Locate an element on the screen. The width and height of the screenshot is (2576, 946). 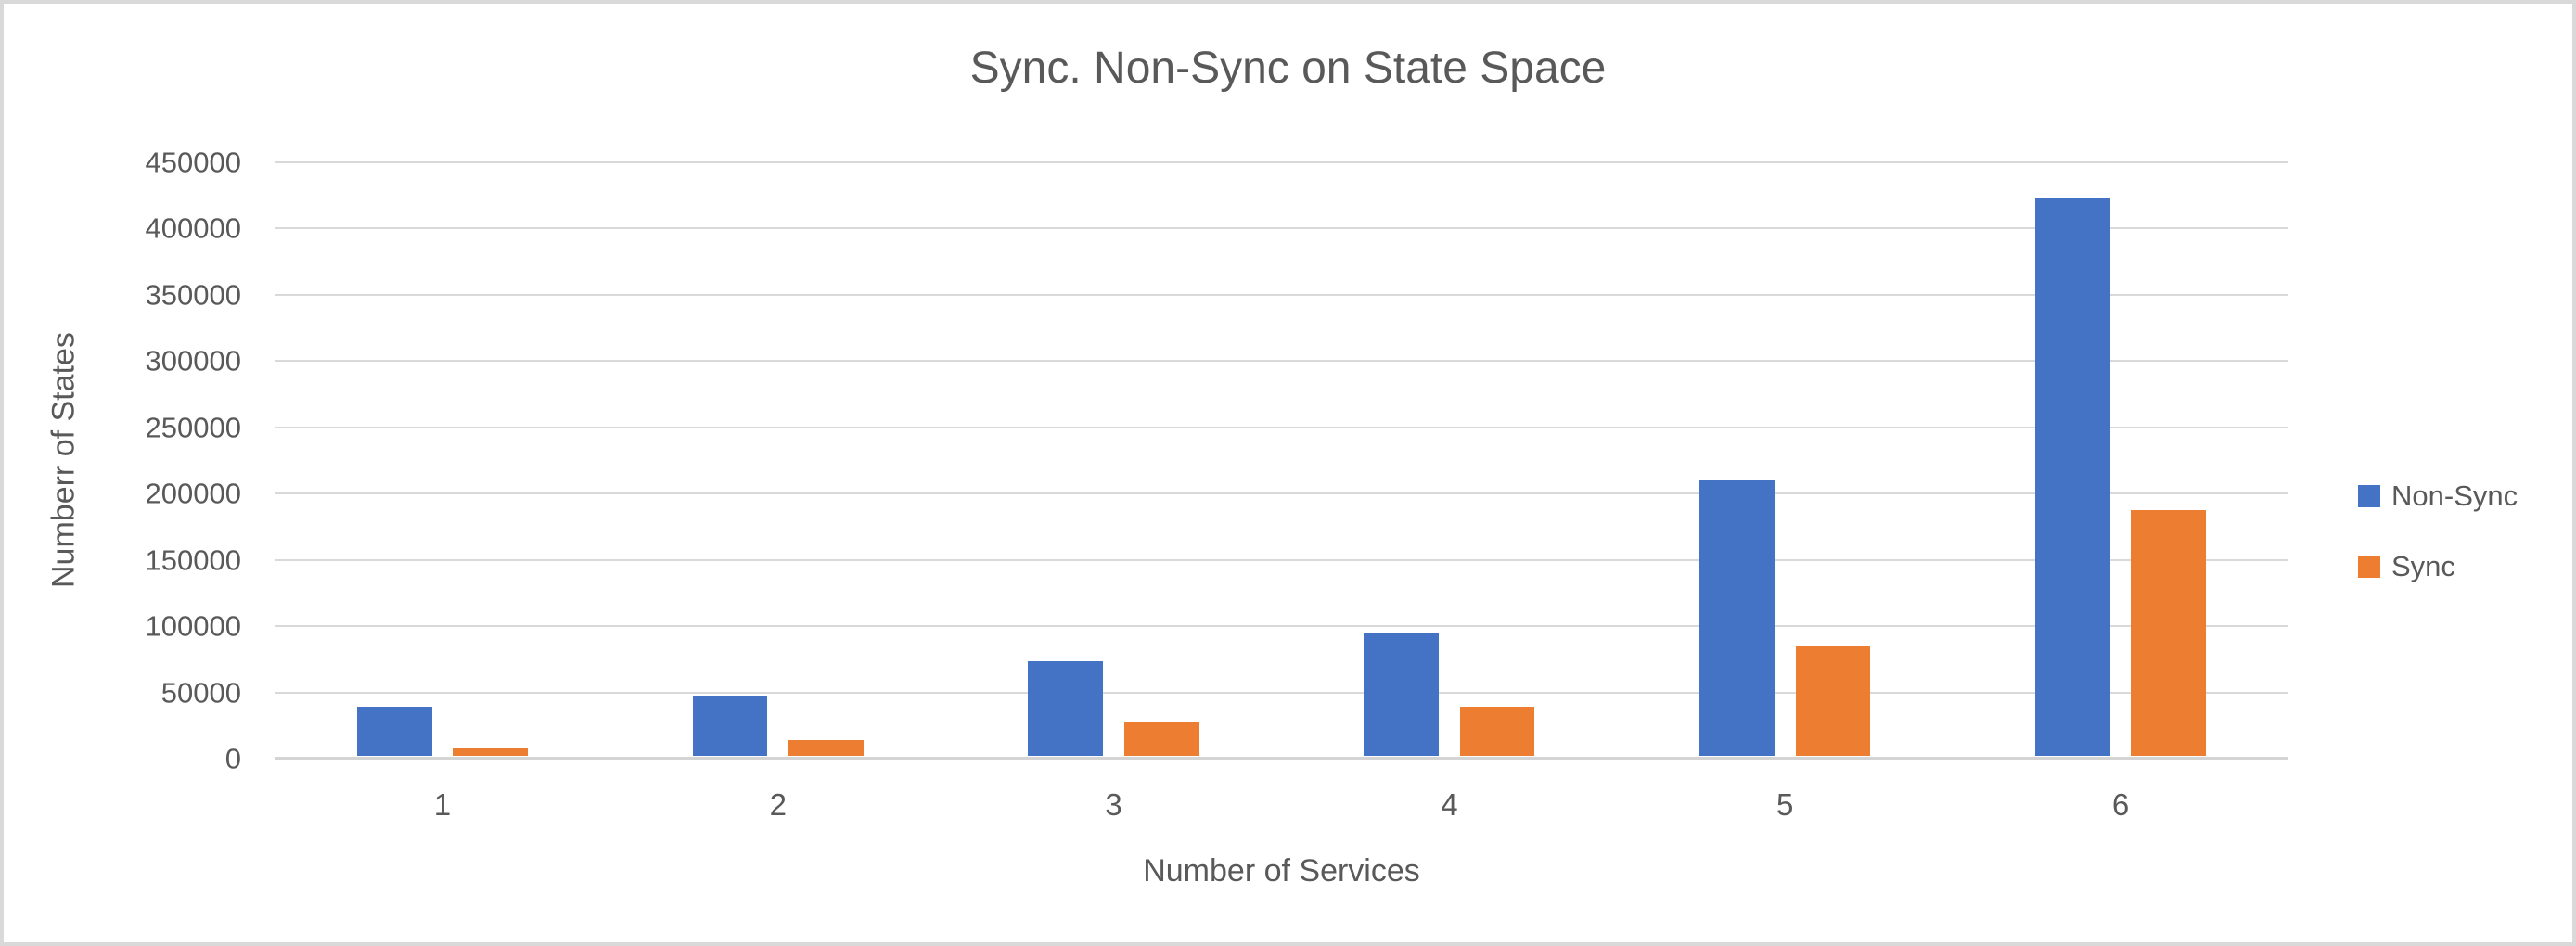
y-tick-label-0: 0 is located at coordinates (232, 758).